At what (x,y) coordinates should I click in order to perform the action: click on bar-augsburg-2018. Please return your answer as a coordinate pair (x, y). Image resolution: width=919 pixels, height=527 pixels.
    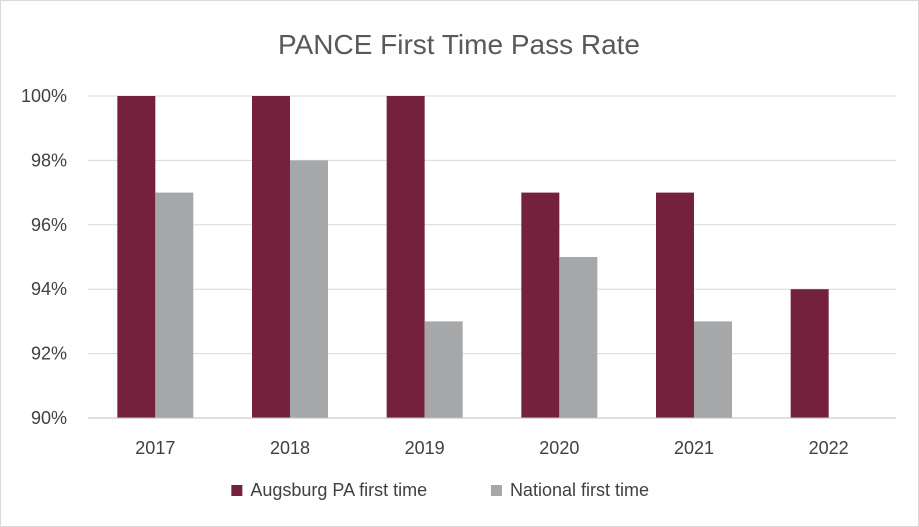
    Looking at the image, I should click on (271, 257).